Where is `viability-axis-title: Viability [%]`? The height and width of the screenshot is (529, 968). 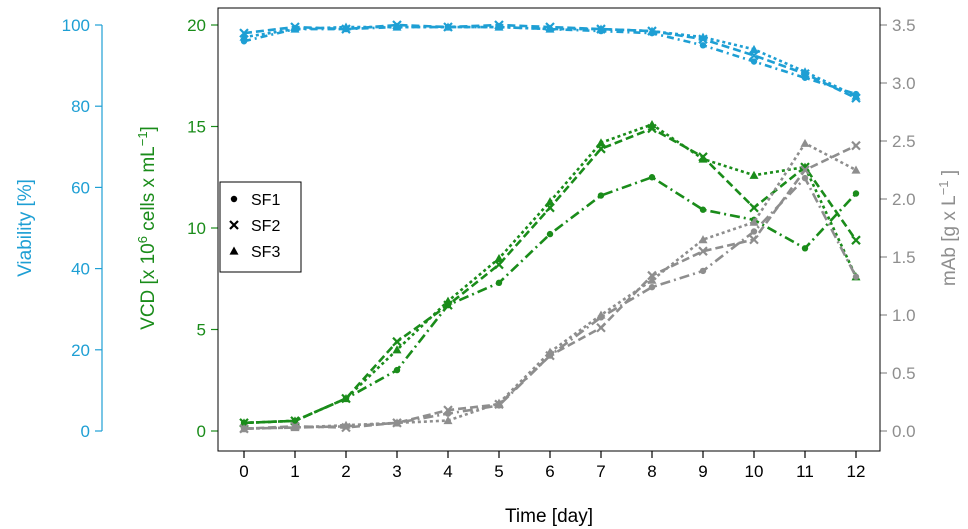
viability-axis-title: Viability [%] is located at coordinates (25, 228).